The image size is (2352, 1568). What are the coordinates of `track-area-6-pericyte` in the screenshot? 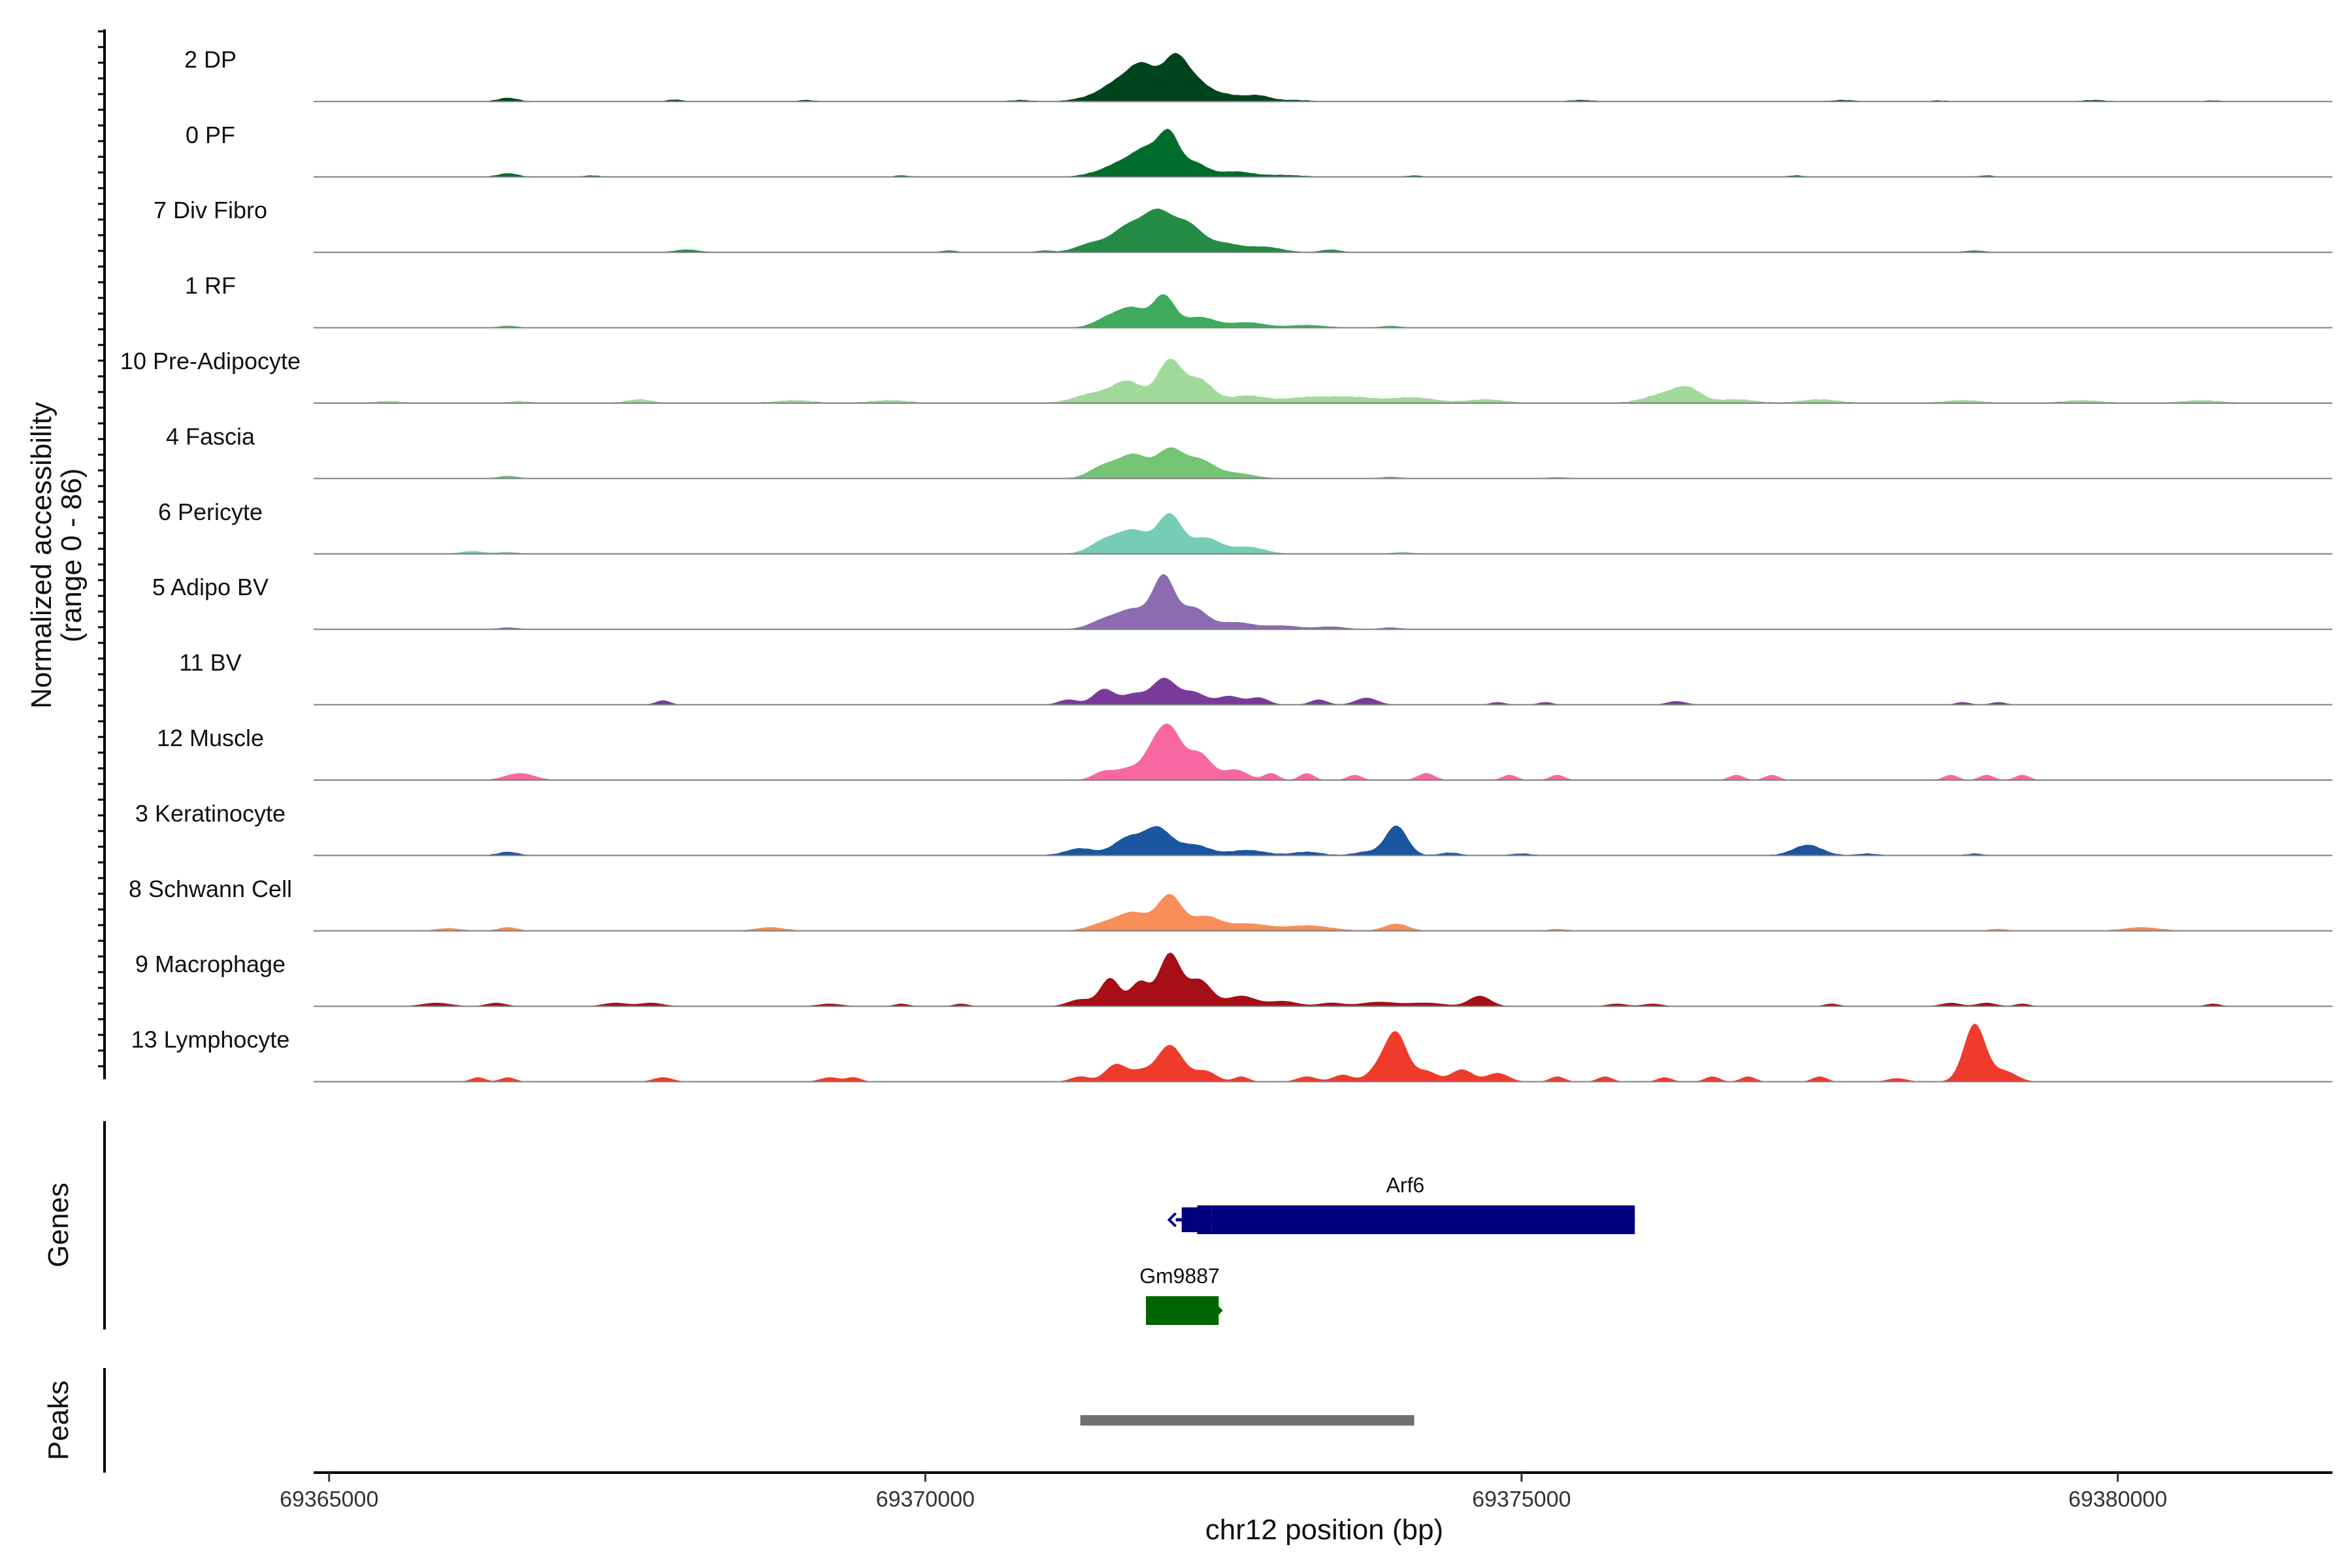 It's located at (1323, 533).